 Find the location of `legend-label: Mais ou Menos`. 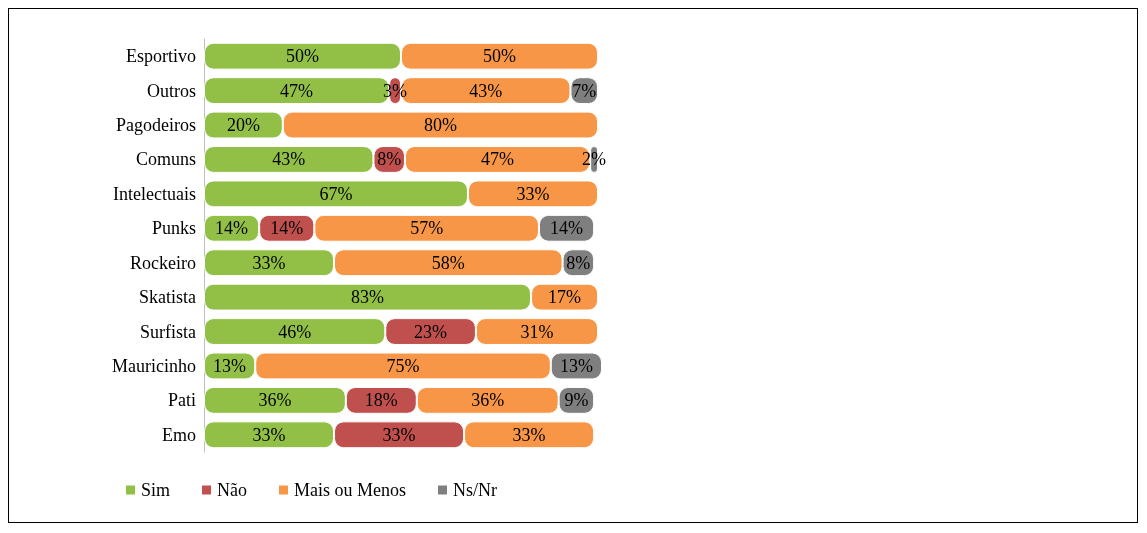

legend-label: Mais ou Menos is located at coordinates (350, 490).